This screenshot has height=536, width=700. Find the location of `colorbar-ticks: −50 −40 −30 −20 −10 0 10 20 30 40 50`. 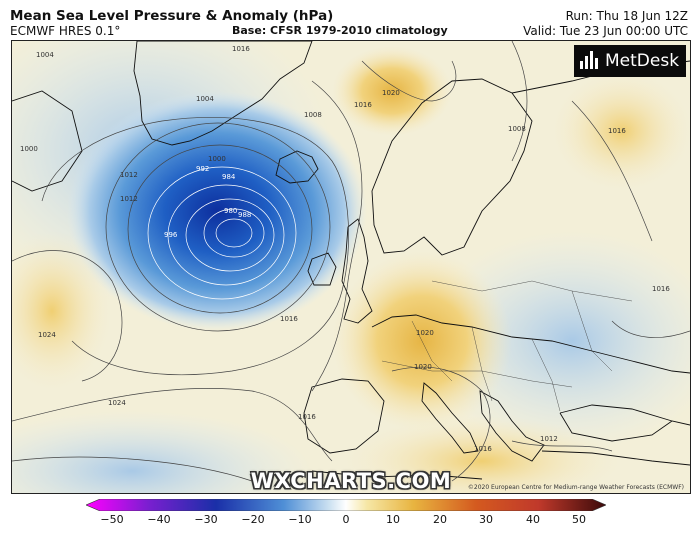

colorbar-ticks: −50 −40 −30 −20 −10 0 10 20 30 40 50 is located at coordinates (350, 521).